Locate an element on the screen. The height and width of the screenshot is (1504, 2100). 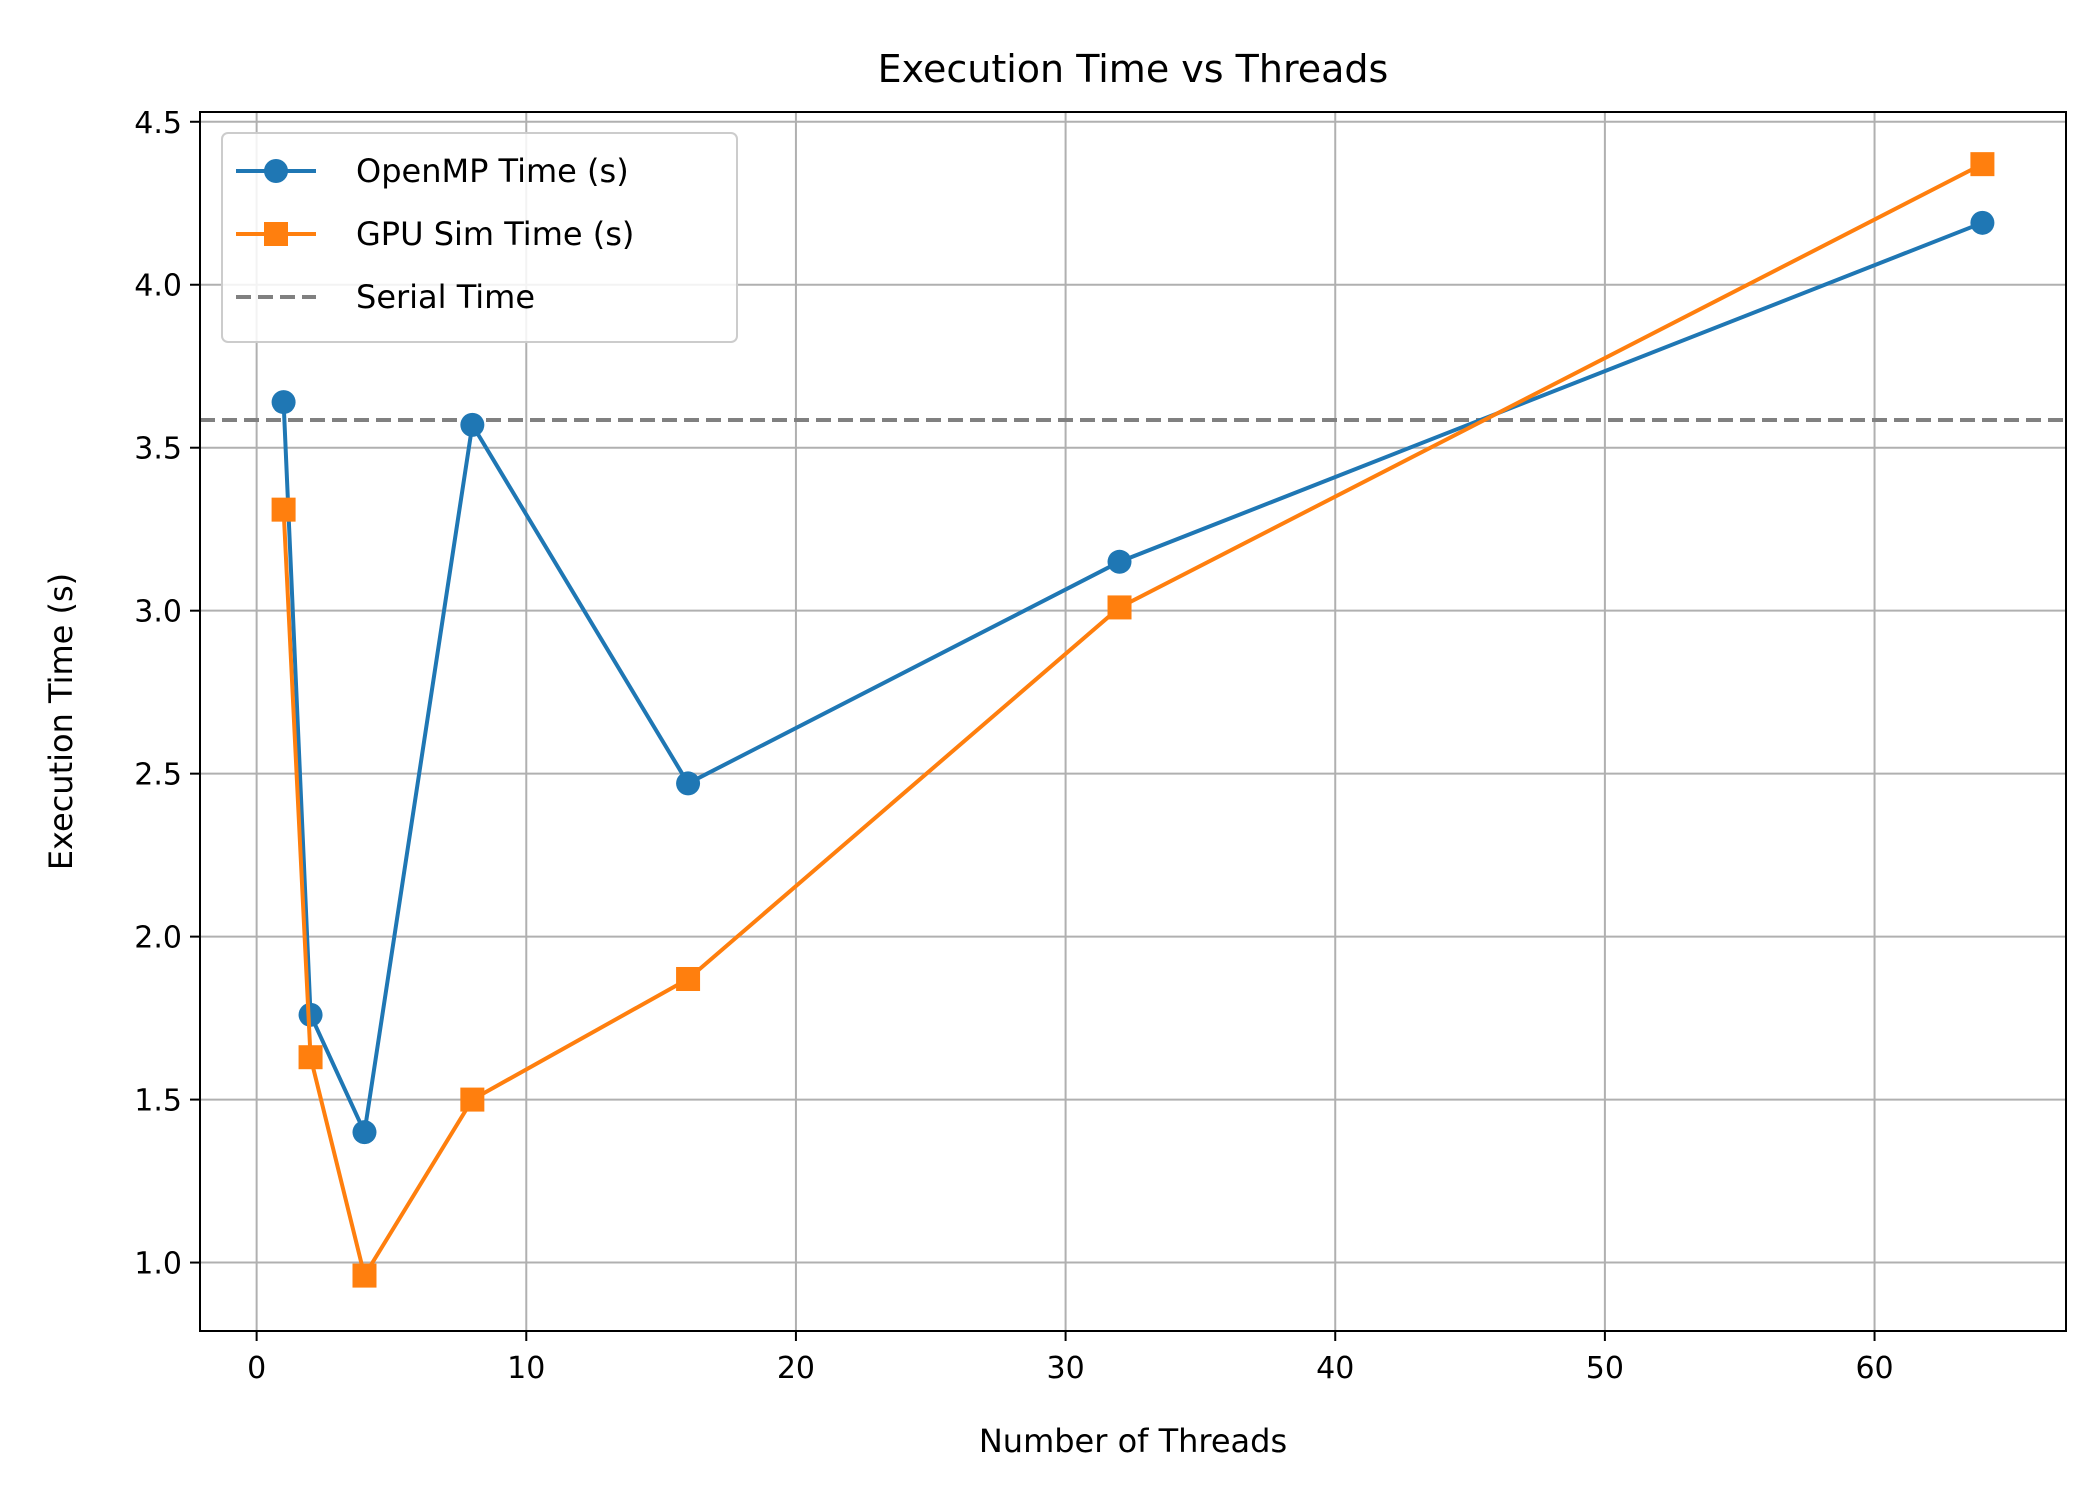
x-axis-label: Number of Threads is located at coordinates (1133, 1441).